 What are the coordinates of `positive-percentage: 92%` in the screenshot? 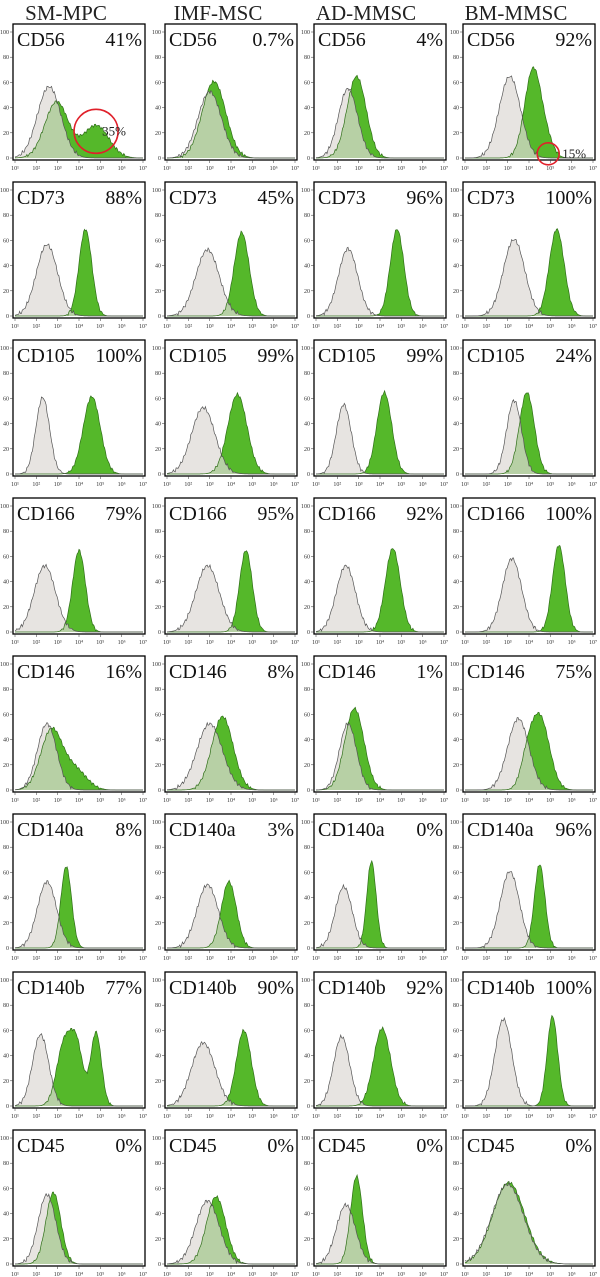 It's located at (424, 988).